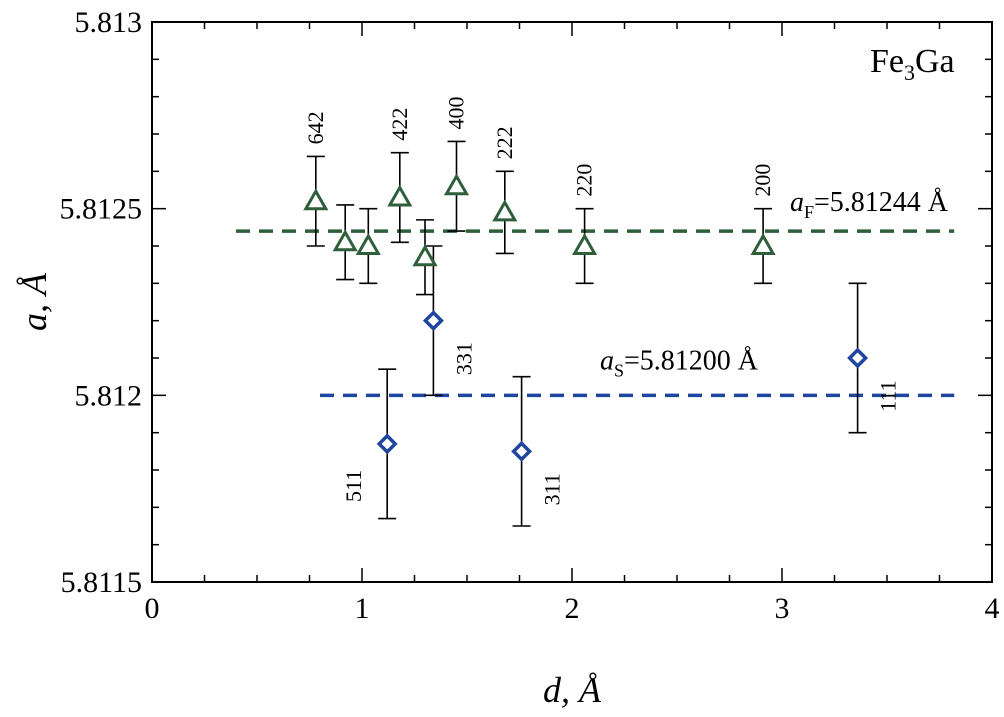 This screenshot has width=1004, height=717. Describe the element at coordinates (109, 22) in the screenshot. I see `y-tick-label: 5.813` at that location.